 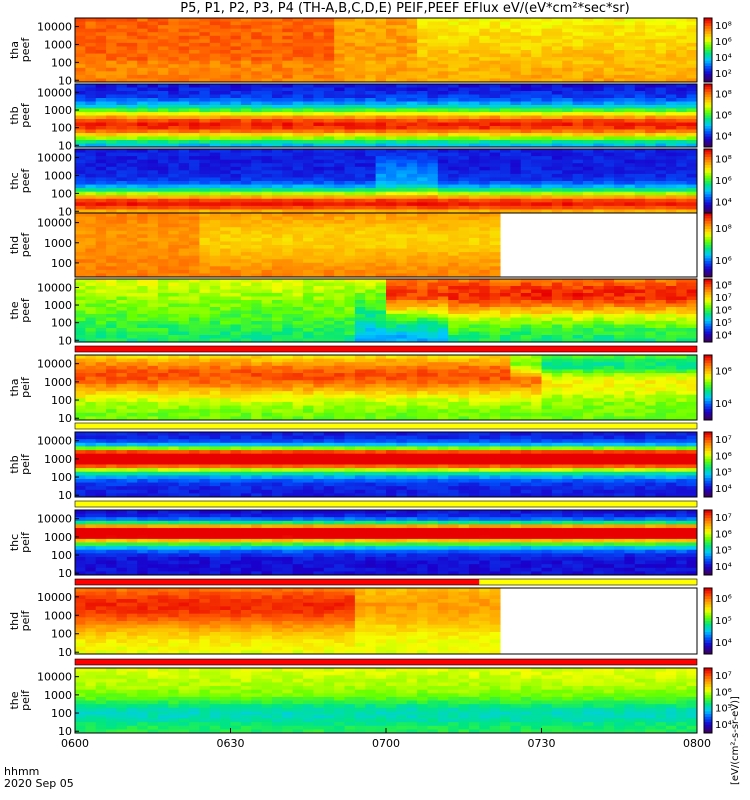 I want to click on colorbar-segment, so click(x=708, y=260).